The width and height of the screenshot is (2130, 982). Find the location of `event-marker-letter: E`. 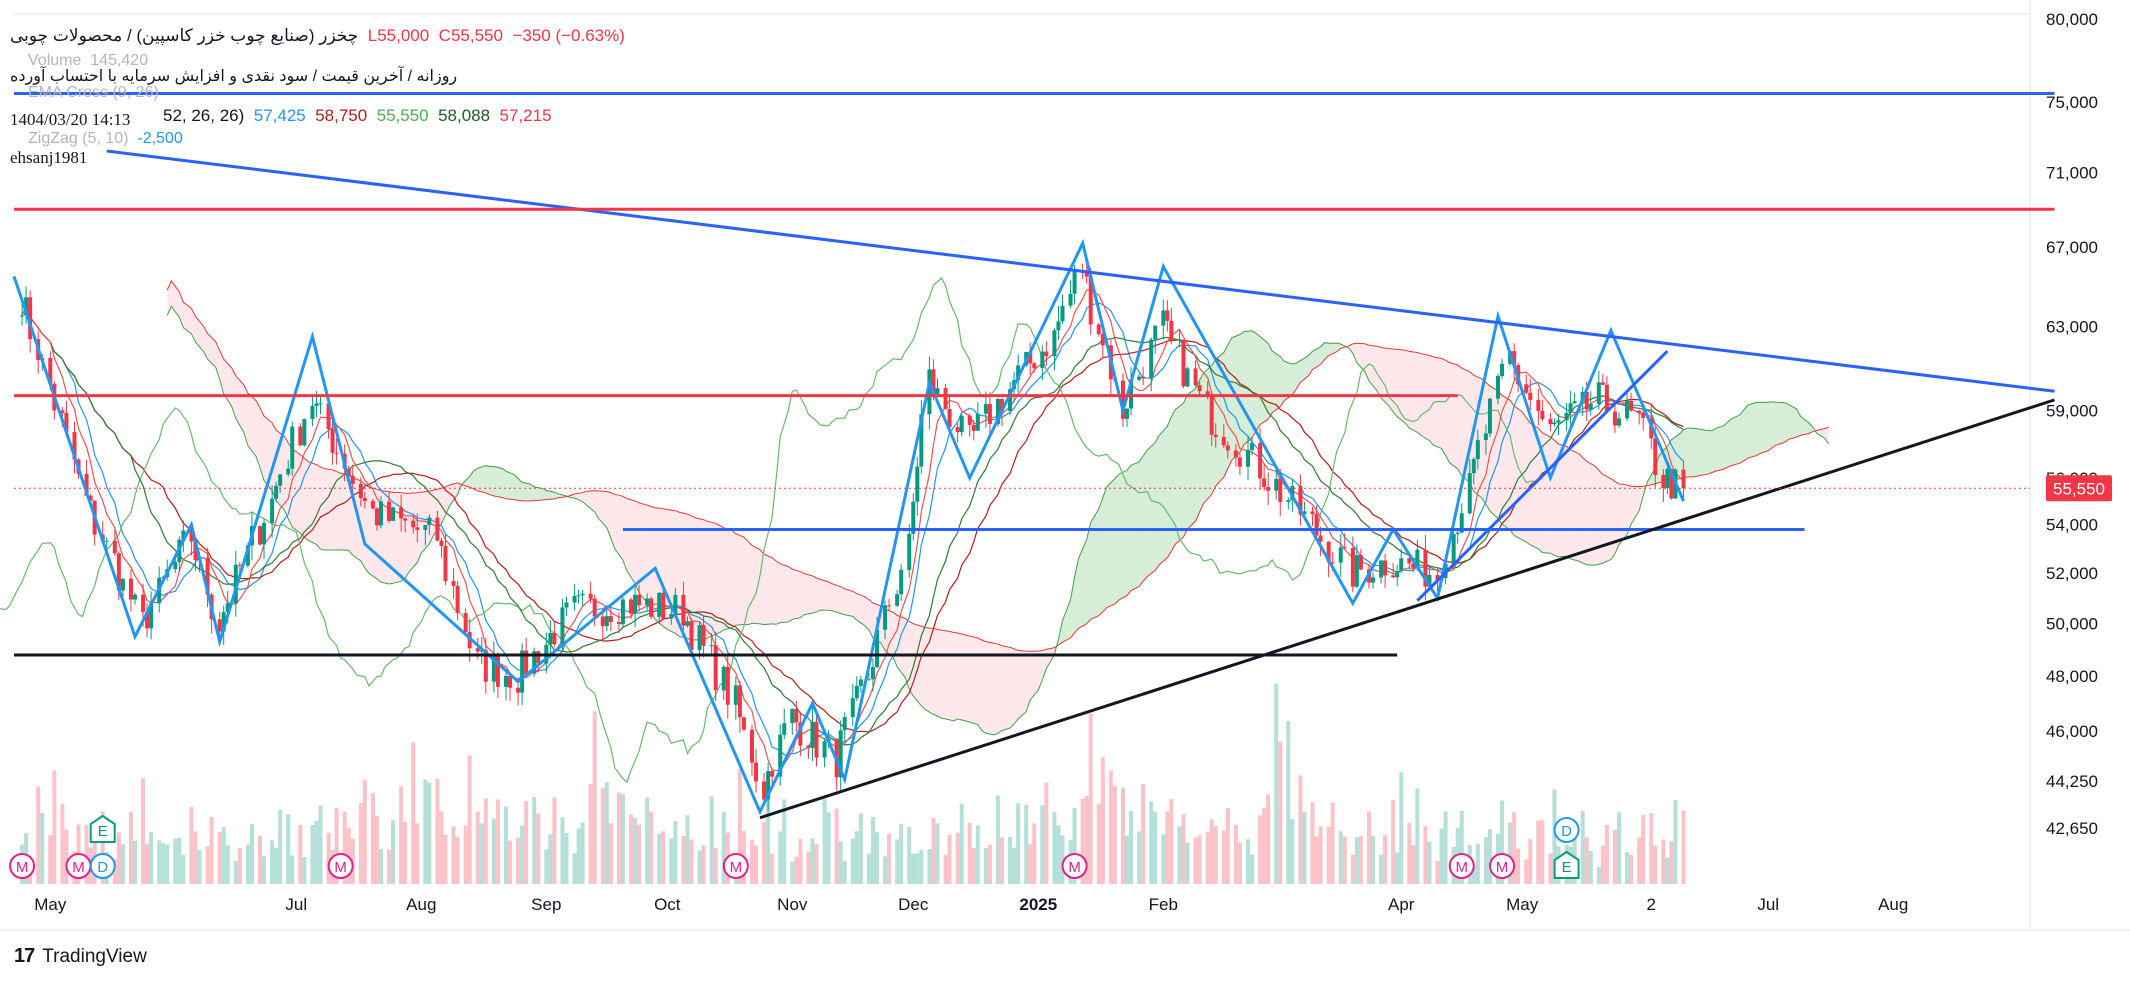

event-marker-letter: E is located at coordinates (1567, 867).